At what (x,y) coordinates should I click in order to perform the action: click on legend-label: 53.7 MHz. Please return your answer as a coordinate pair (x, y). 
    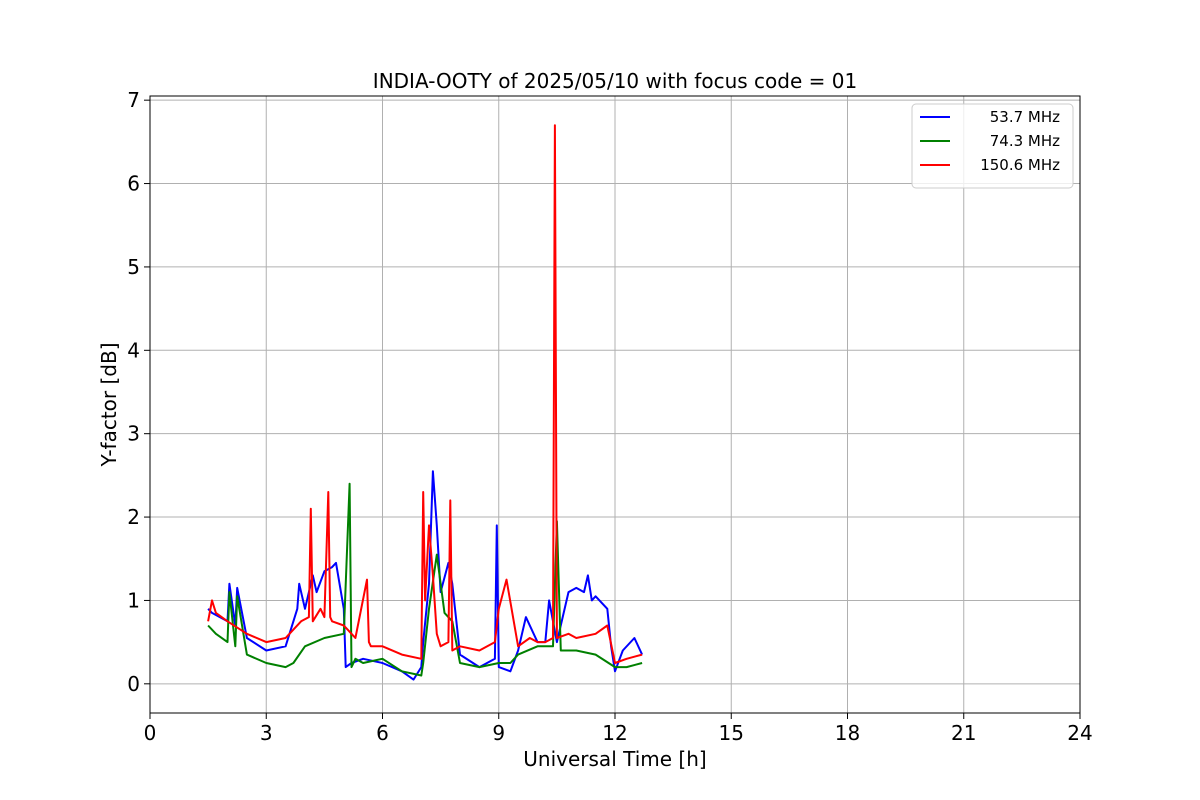
    Looking at the image, I should click on (1025, 117).